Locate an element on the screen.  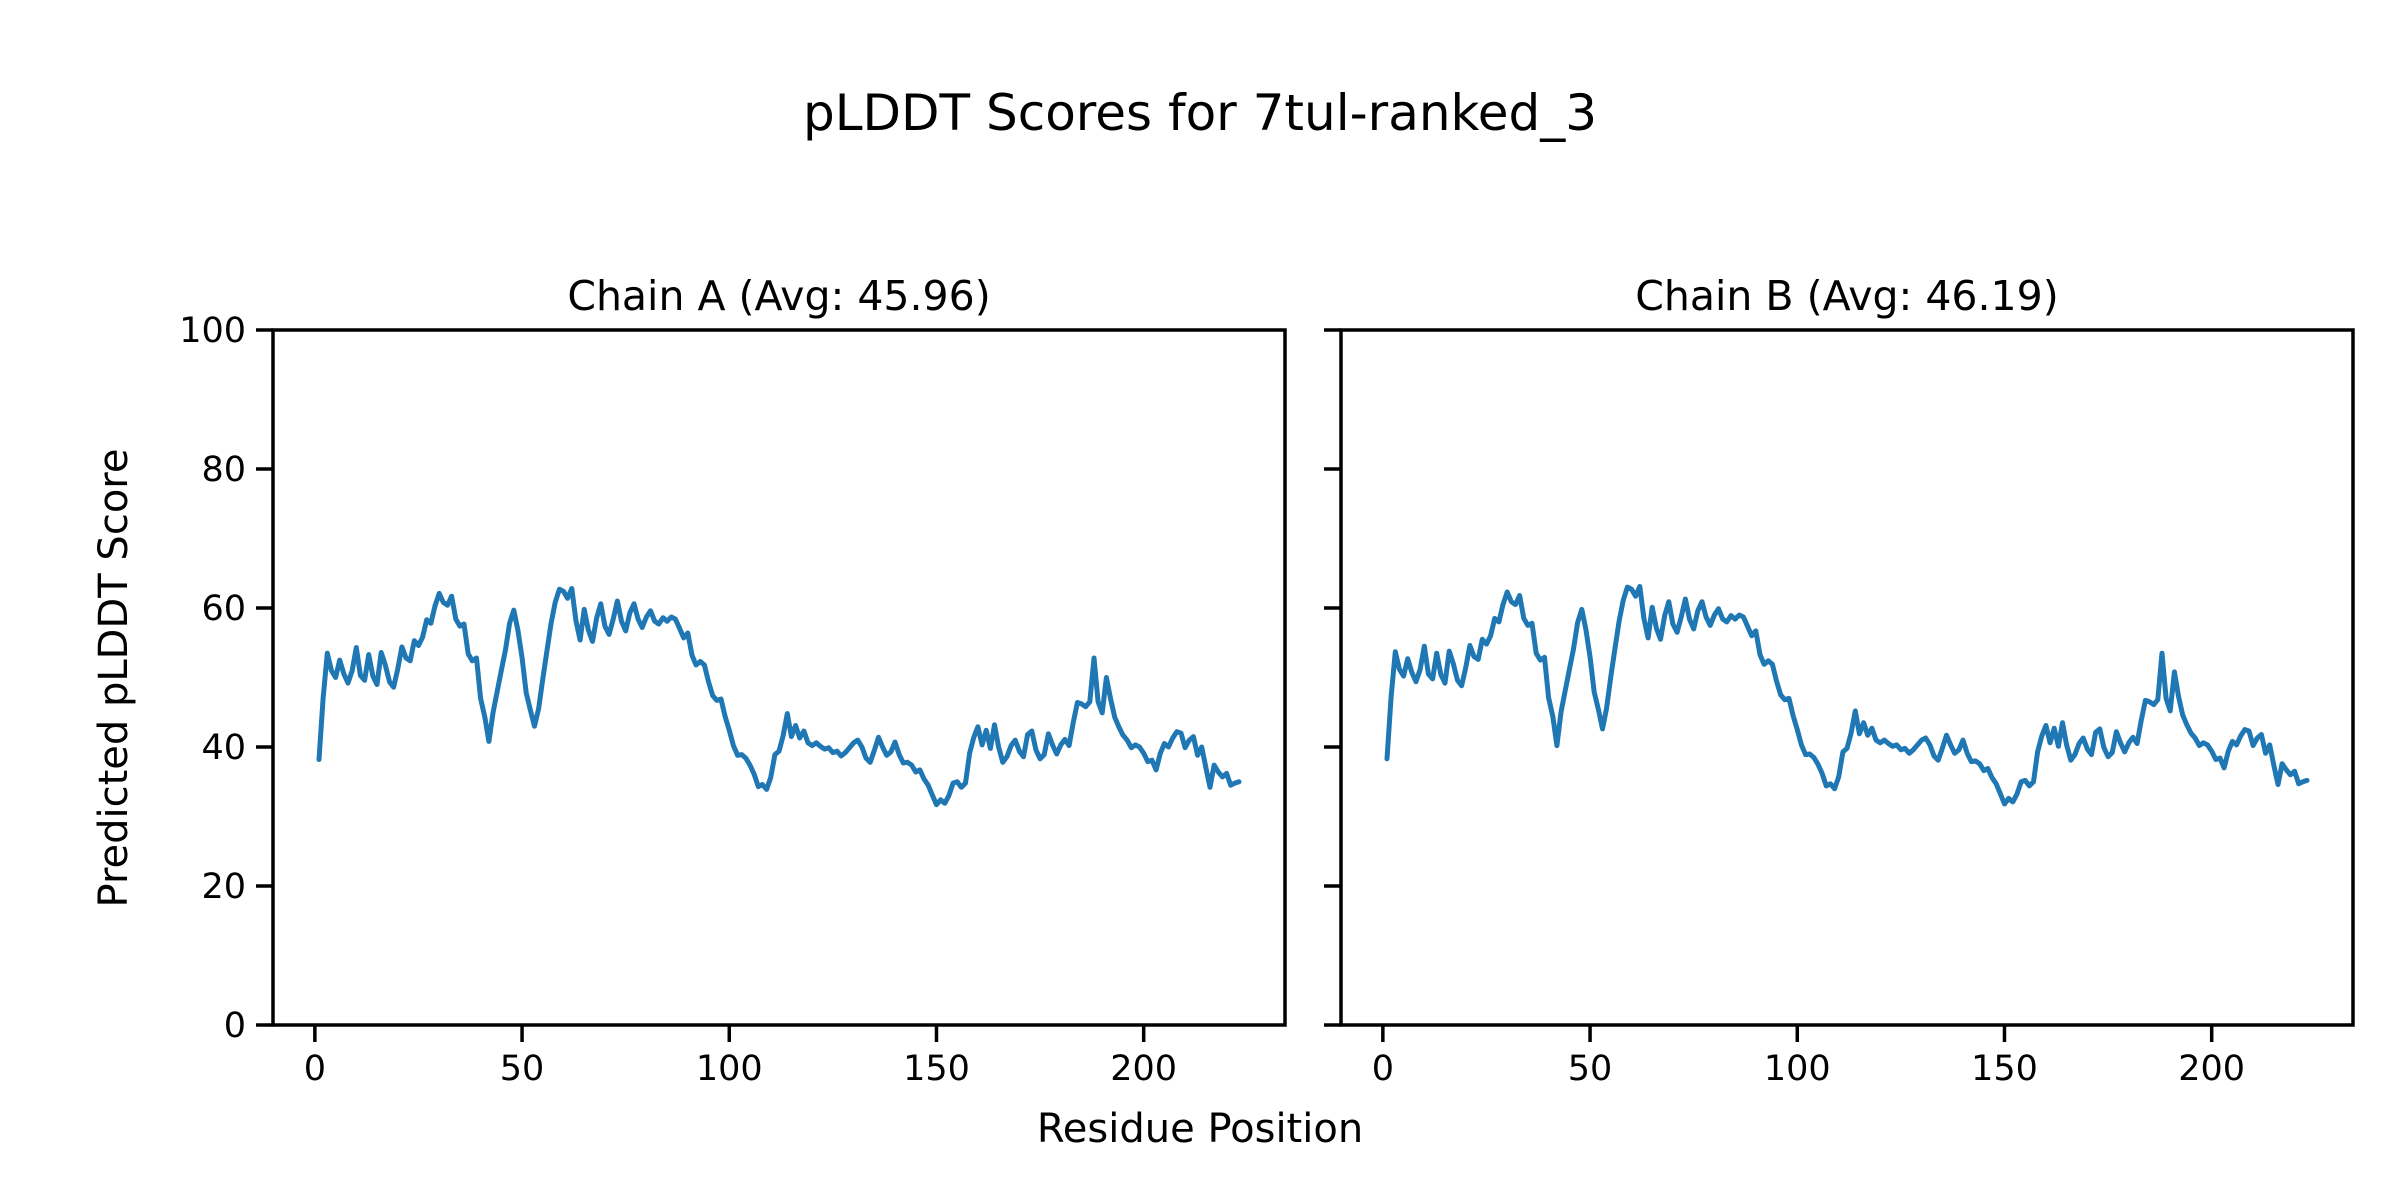
subplot-a-title: Chain A (Avg: 45.96) is located at coordinates (779, 296).